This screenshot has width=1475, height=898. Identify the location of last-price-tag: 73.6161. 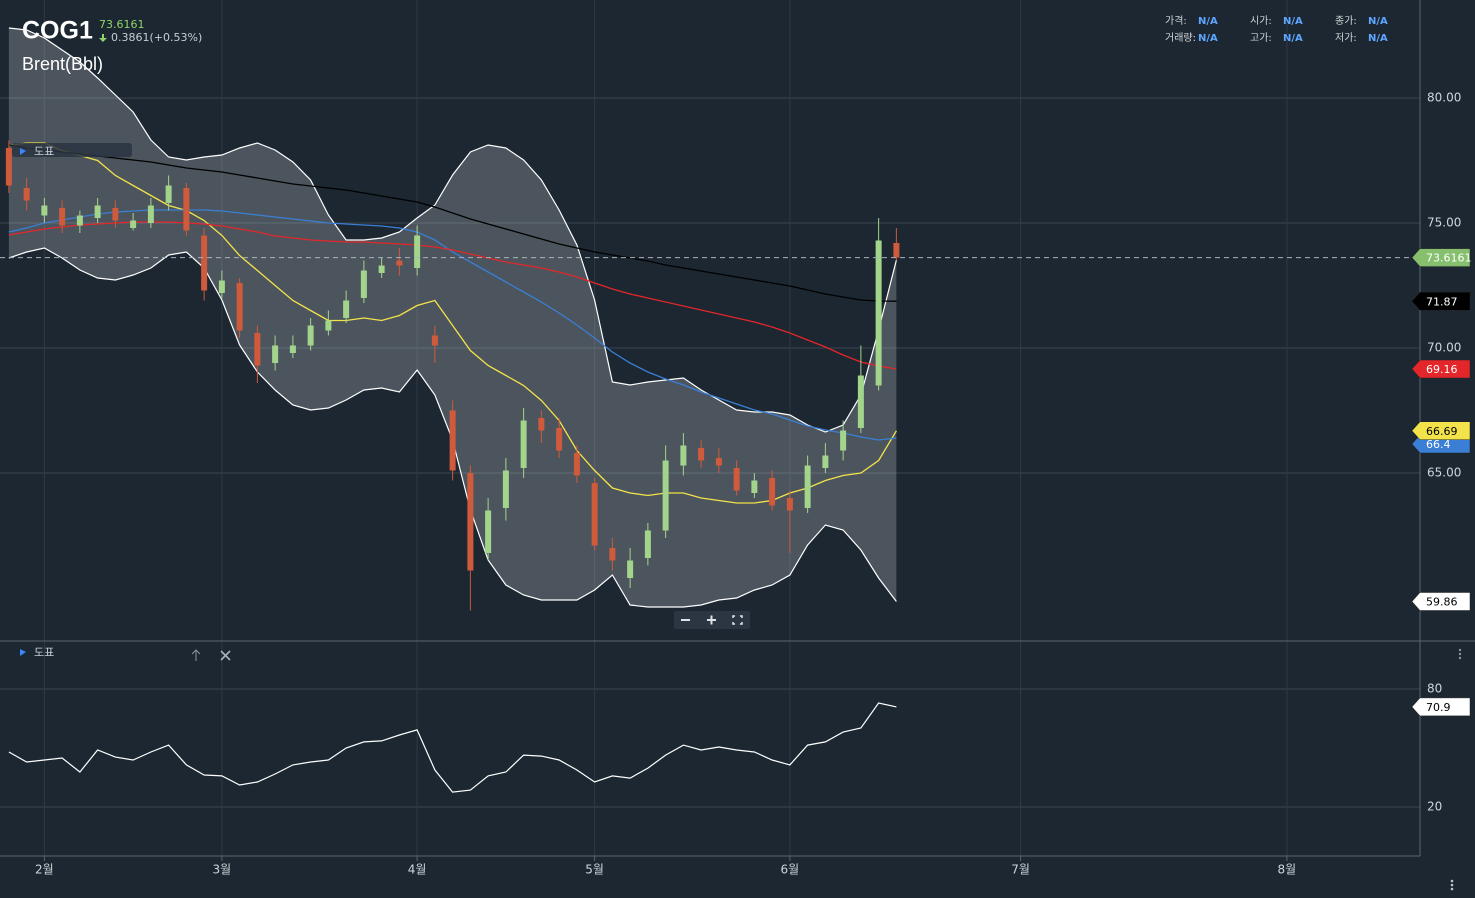
(1441, 257).